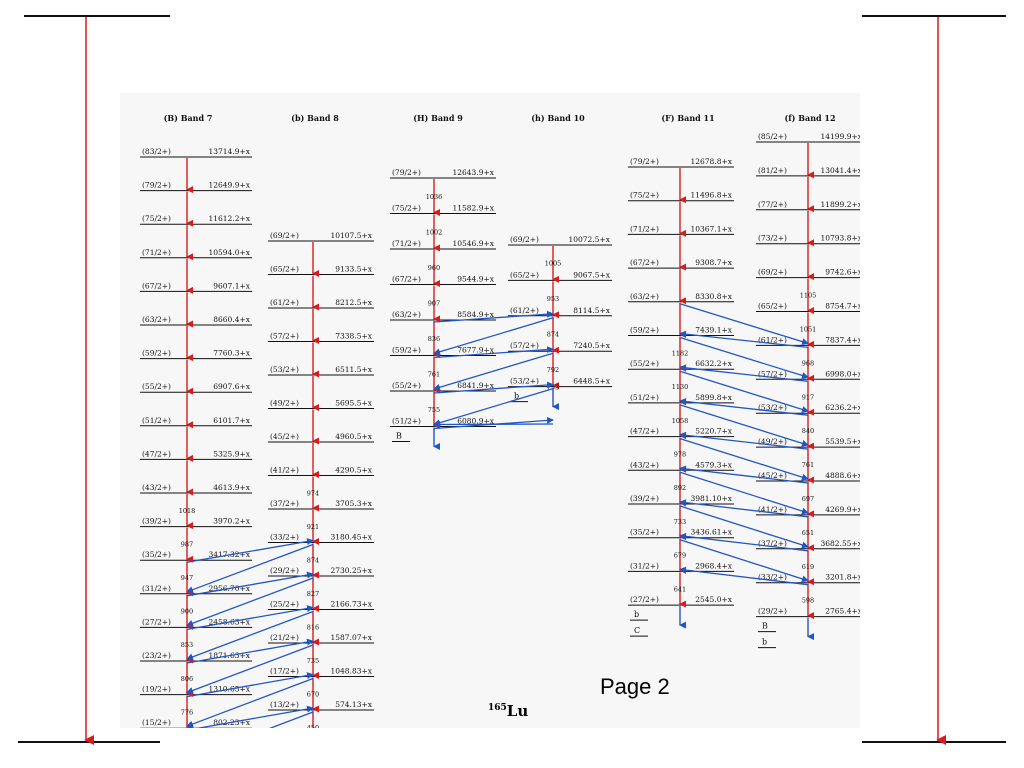 The image size is (1024, 768). Describe the element at coordinates (644, 498) in the screenshot. I see `level-spin: (39/2+)` at that location.